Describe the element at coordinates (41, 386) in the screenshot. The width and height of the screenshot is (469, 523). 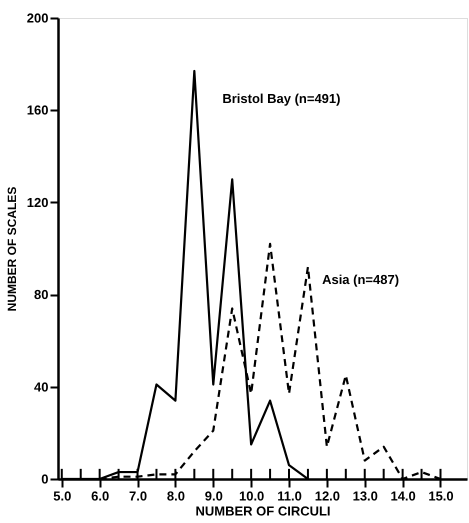
I see `y-tick-label: 40` at that location.